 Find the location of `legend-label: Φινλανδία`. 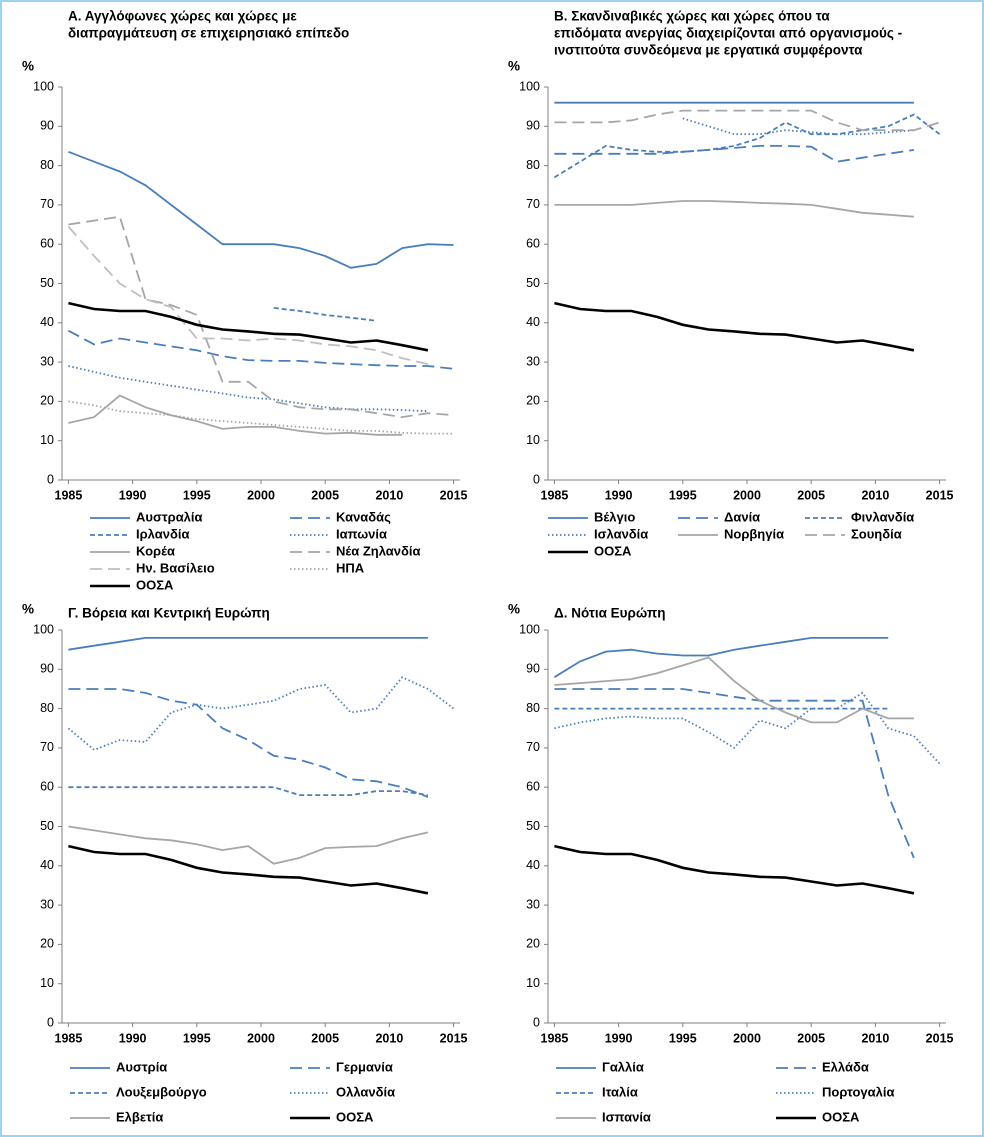

legend-label: Φινλανδία is located at coordinates (882, 516).